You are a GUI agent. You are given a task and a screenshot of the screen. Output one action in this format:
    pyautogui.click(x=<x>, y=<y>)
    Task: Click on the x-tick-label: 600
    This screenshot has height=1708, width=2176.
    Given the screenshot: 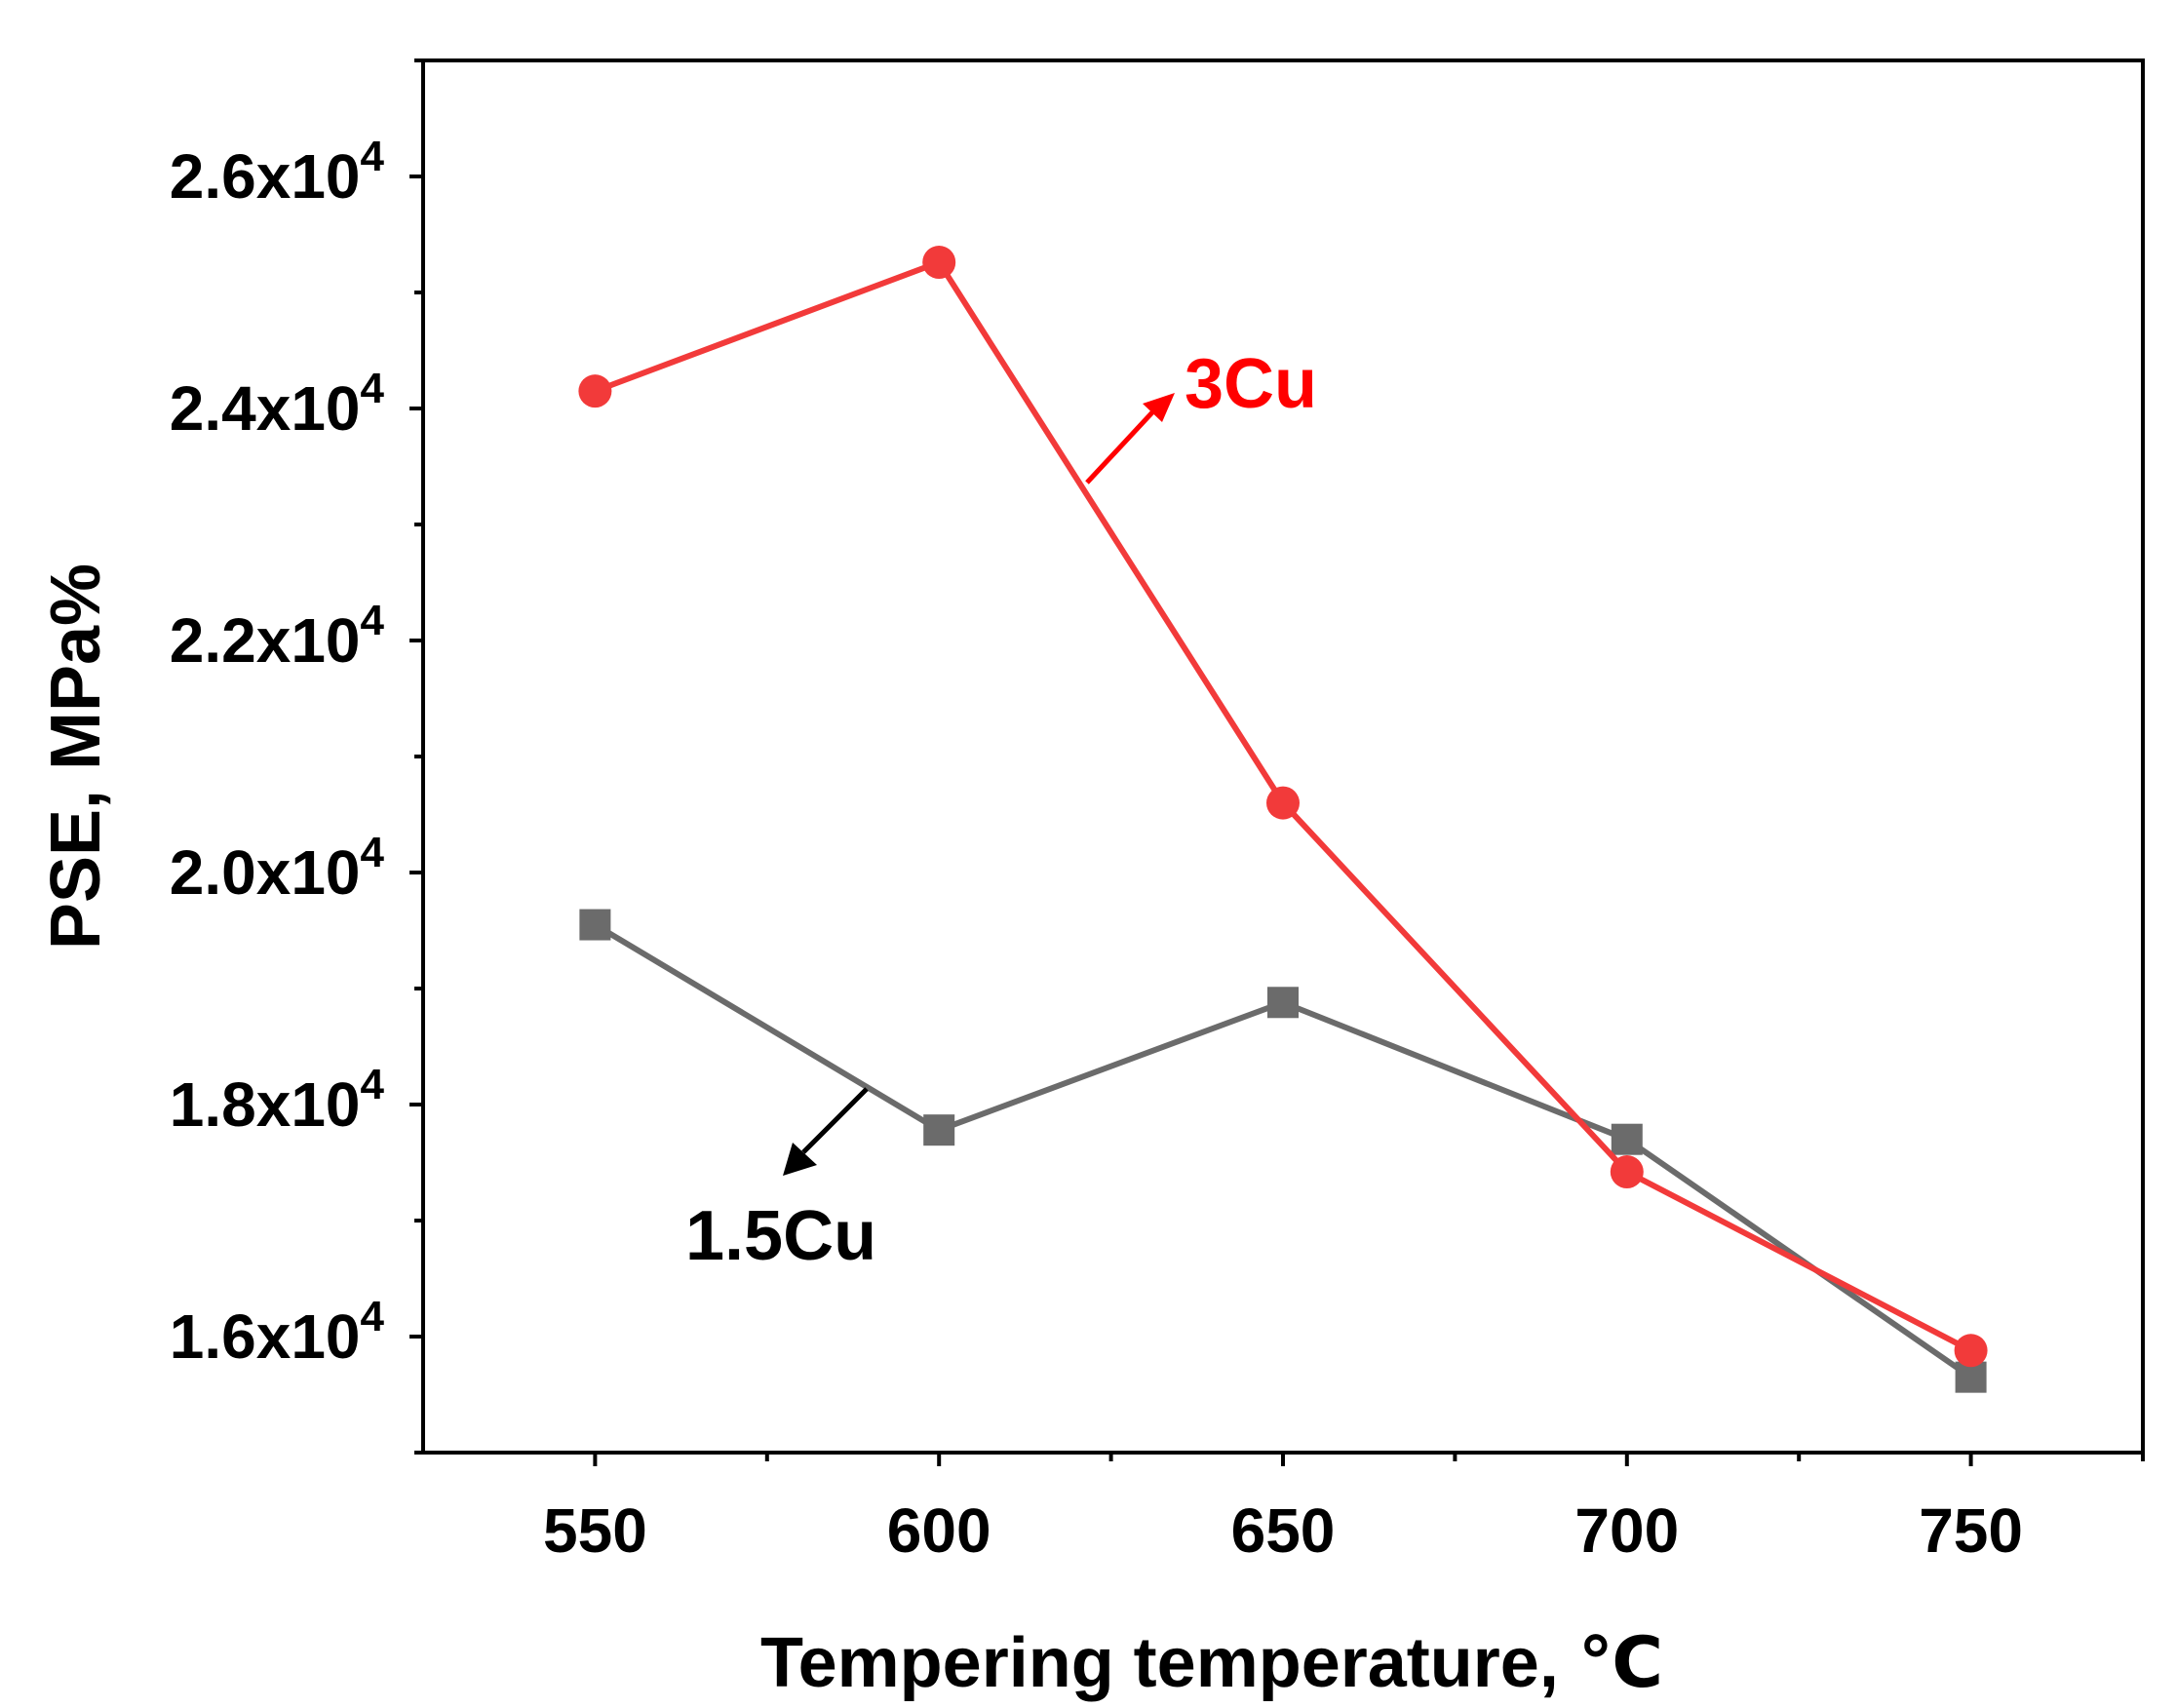 What is the action you would take?
    pyautogui.click(x=939, y=1530)
    